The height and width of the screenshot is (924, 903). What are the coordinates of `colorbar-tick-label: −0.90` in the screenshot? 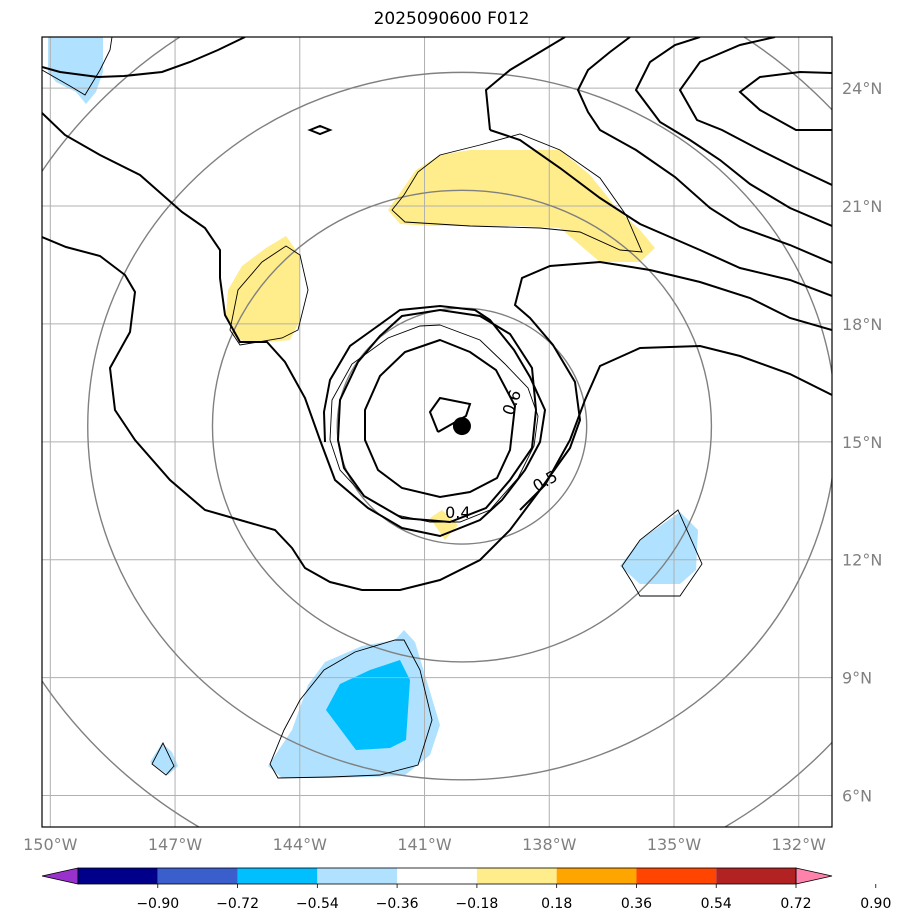 It's located at (157, 904).